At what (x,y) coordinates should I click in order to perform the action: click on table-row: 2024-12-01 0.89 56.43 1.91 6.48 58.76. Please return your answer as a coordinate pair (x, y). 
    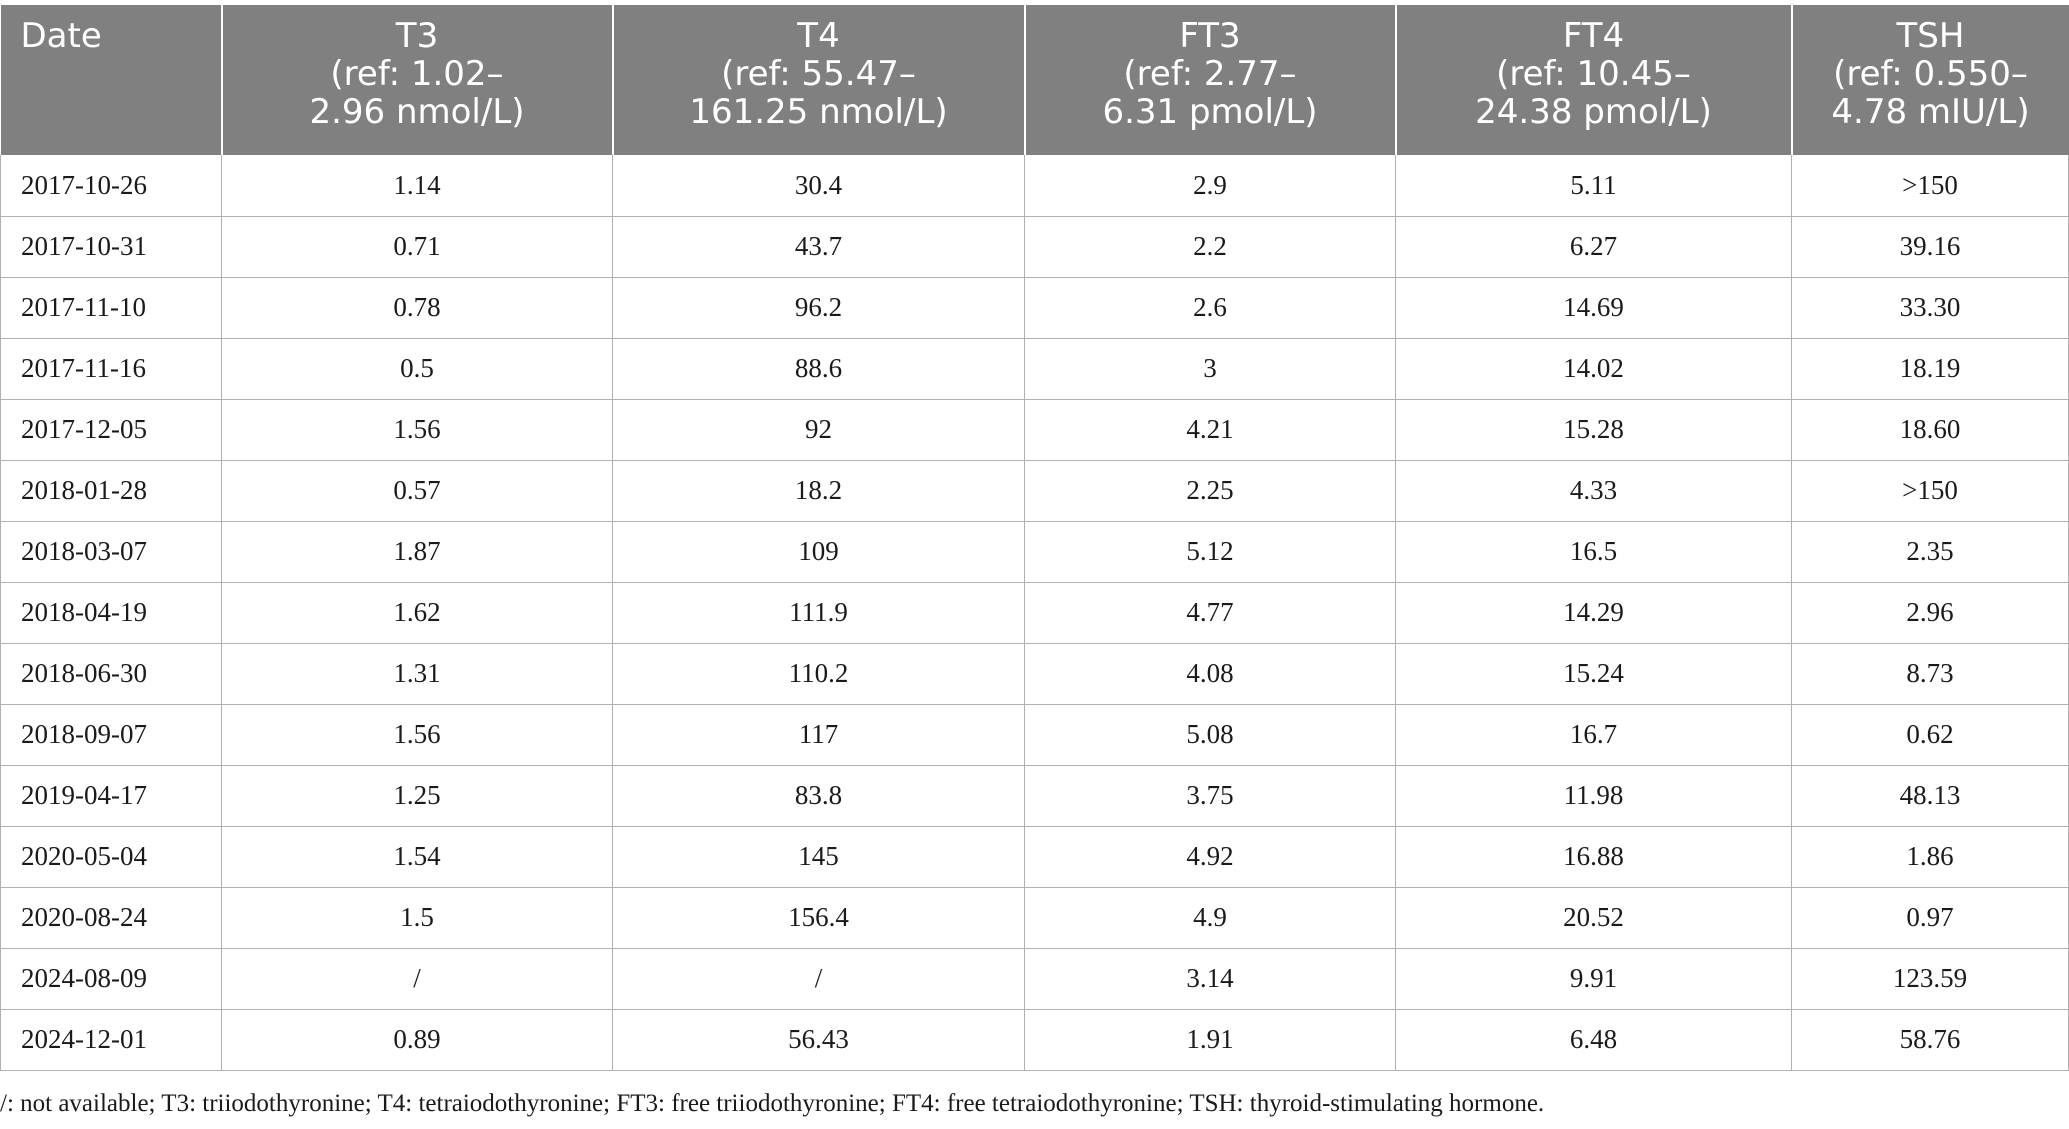
    Looking at the image, I should click on (1034, 1040).